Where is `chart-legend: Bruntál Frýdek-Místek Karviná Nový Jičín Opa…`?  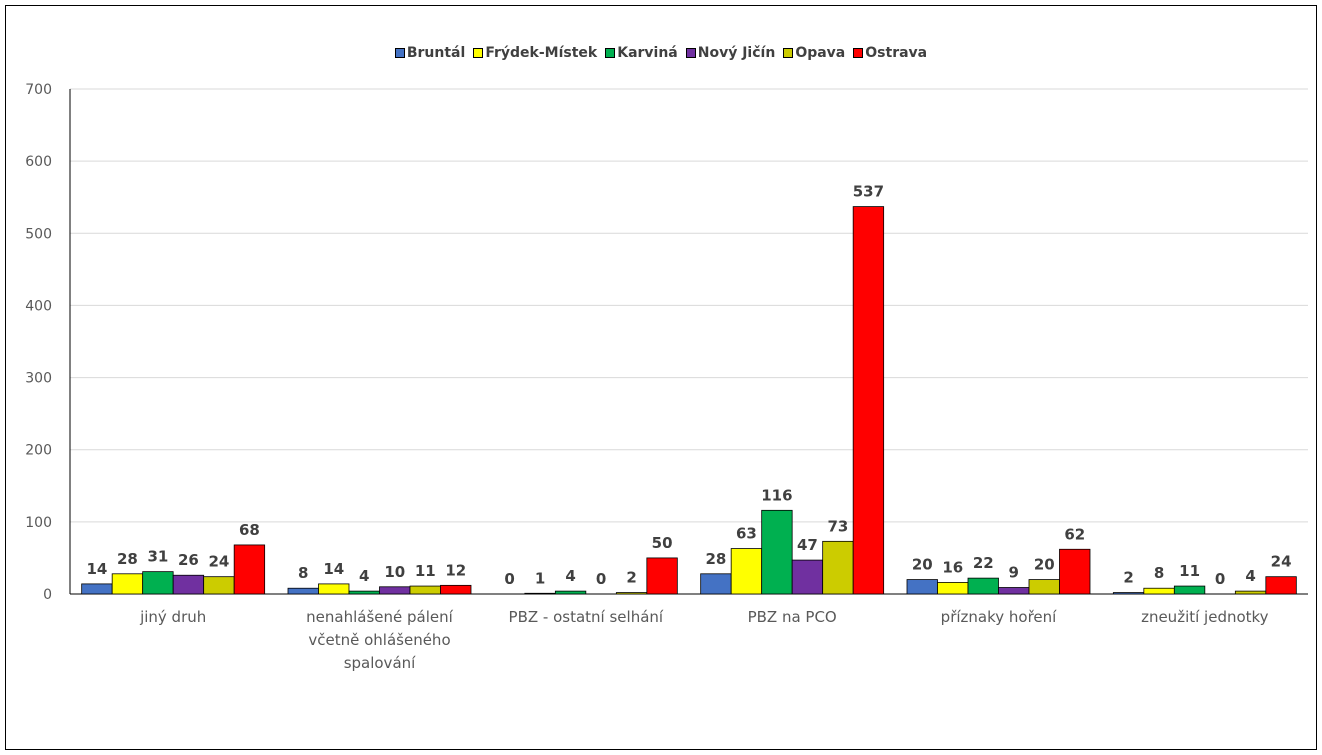
chart-legend: Bruntál Frýdek-Místek Karviná Nový Jičín Opa… is located at coordinates (661, 53).